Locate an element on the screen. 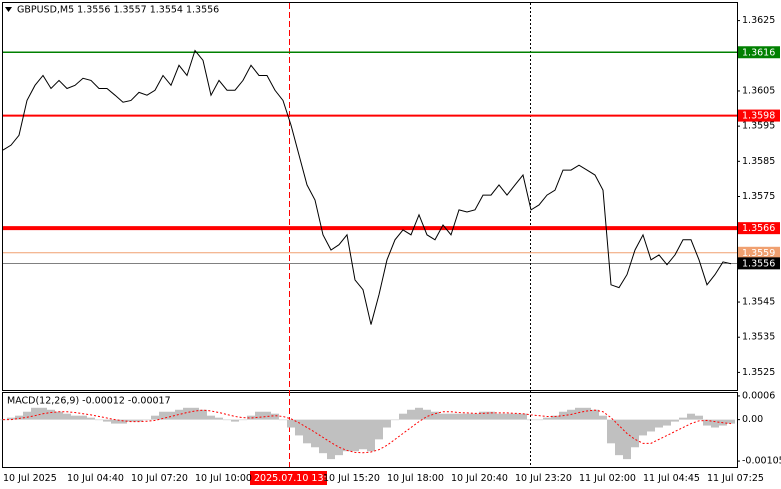  level-label: 1.3559 is located at coordinates (758, 253).